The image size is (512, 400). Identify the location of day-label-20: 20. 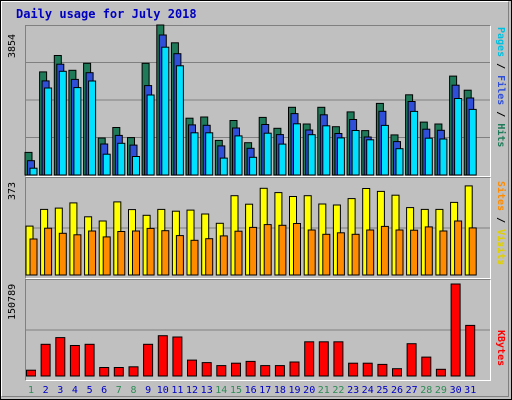
(309, 390).